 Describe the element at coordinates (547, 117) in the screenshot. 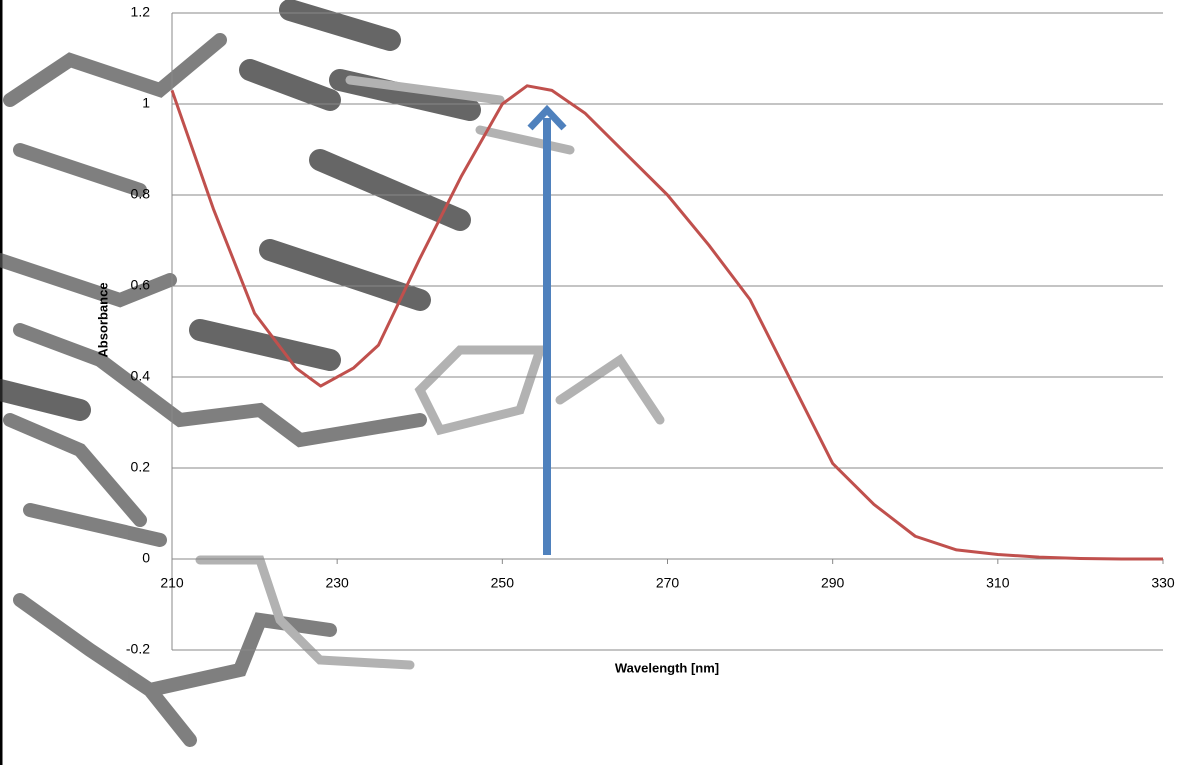

I see `annotation-arrowhead` at that location.